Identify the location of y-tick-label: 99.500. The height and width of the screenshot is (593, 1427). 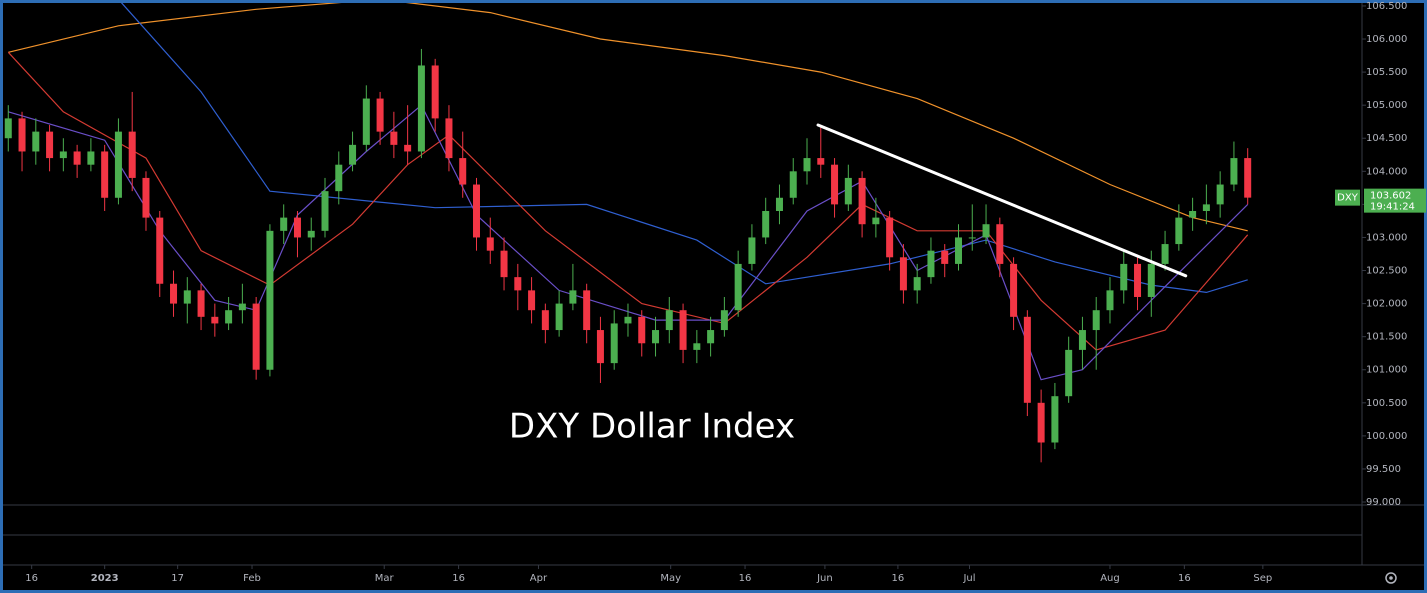
(1383, 469).